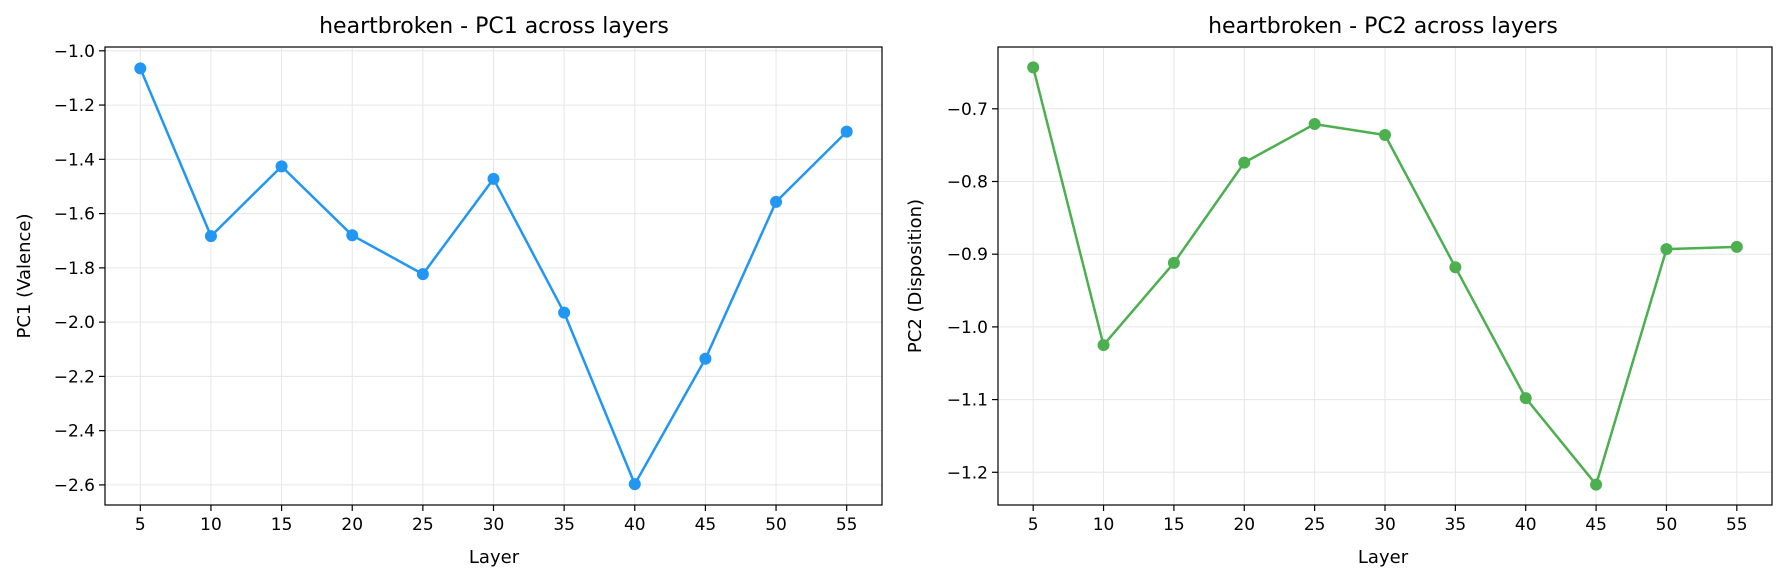 The width and height of the screenshot is (1784, 581). What do you see at coordinates (74, 160) in the screenshot?
I see `y-tick-label: −1.4` at bounding box center [74, 160].